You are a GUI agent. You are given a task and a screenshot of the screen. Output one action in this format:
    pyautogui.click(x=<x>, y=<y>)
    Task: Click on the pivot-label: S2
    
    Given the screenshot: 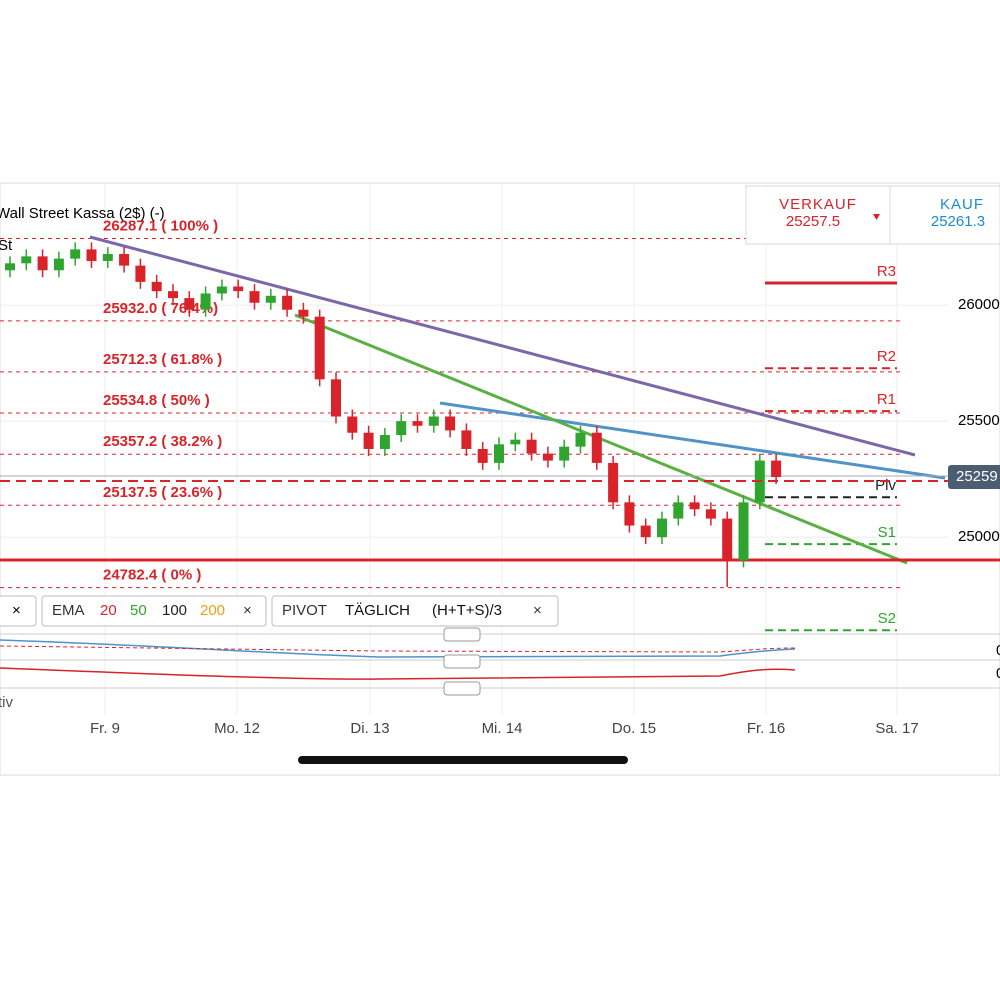 What is the action you would take?
    pyautogui.click(x=887, y=618)
    